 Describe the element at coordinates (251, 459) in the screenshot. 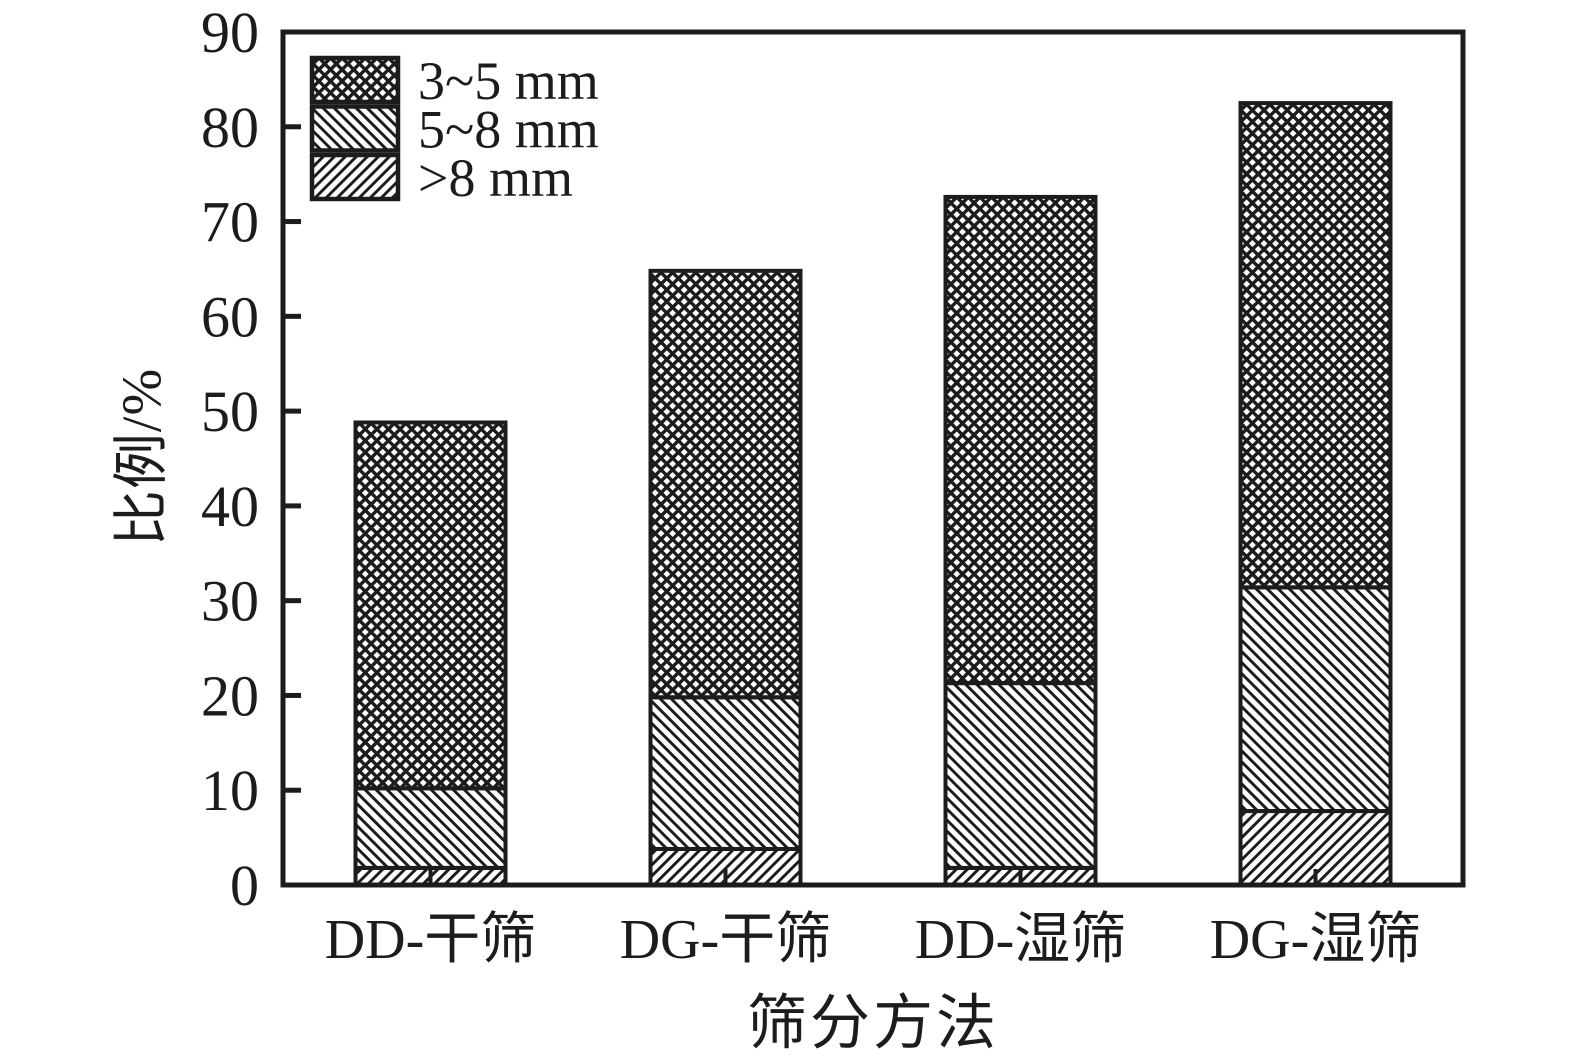

I see `y-axis-group: 0 10 20 30 40 50 60 70 80 90` at that location.